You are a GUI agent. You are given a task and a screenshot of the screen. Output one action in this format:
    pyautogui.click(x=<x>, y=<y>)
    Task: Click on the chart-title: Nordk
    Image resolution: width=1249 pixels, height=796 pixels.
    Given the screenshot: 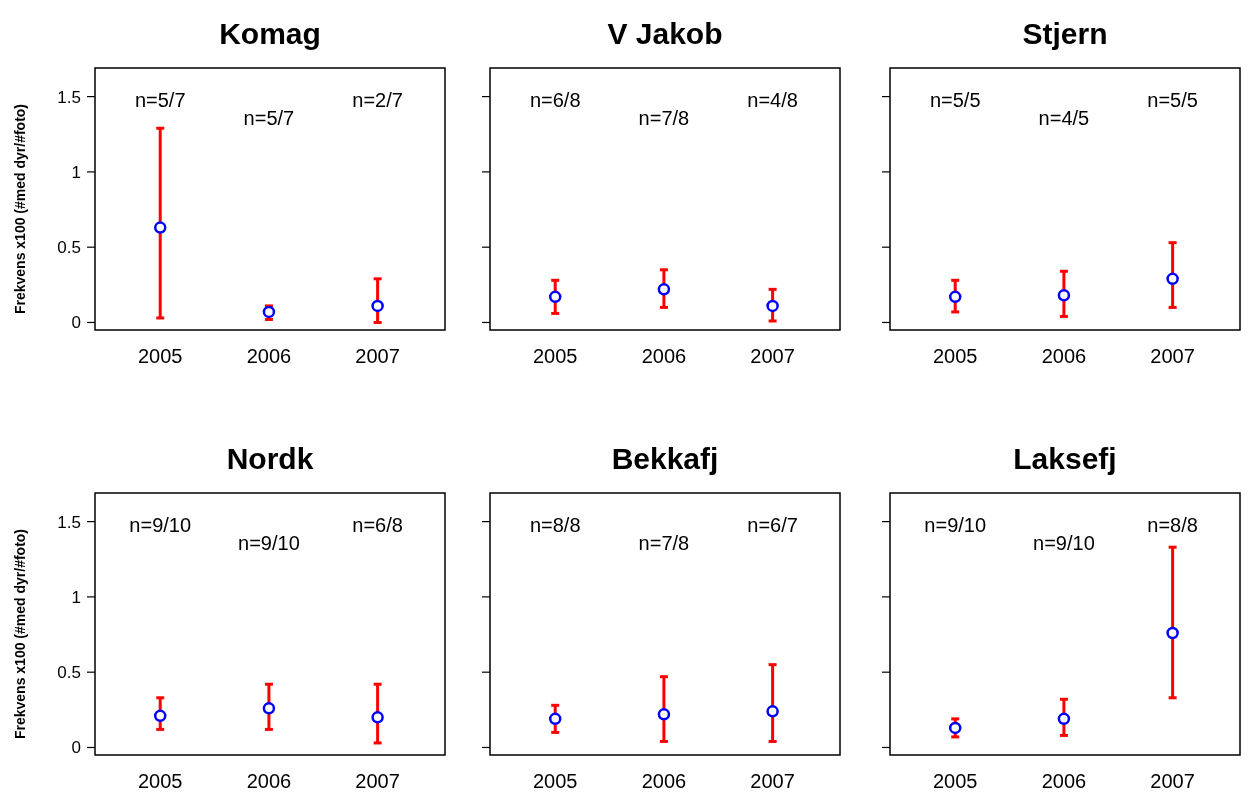 What is the action you would take?
    pyautogui.click(x=270, y=458)
    